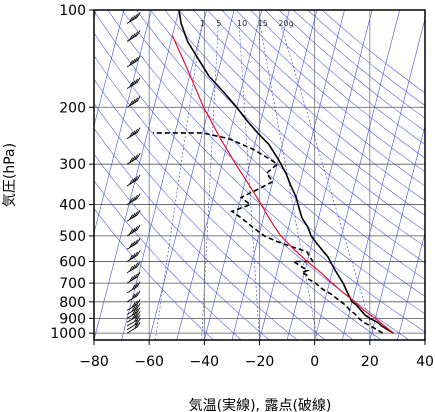 This screenshot has height=412, width=435. Describe the element at coordinates (425, 362) in the screenshot. I see `x-tick-label: 40` at that location.